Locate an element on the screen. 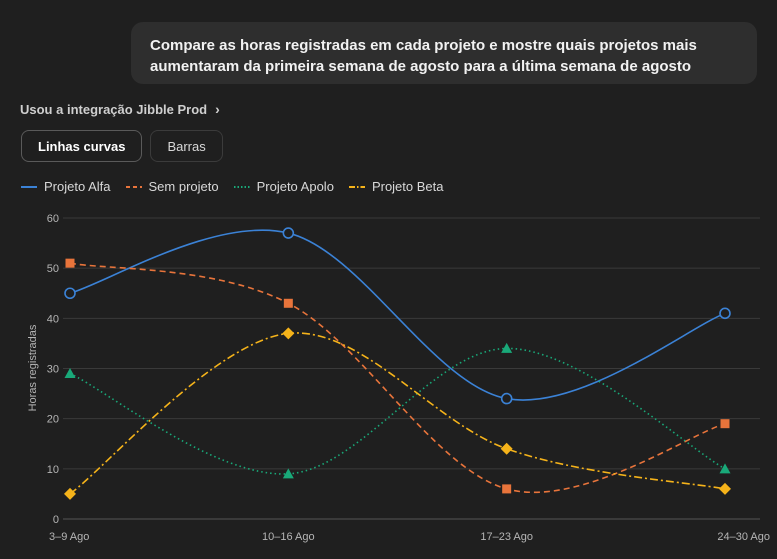 The width and height of the screenshot is (777, 559). legend-line-beta is located at coordinates (356, 186).